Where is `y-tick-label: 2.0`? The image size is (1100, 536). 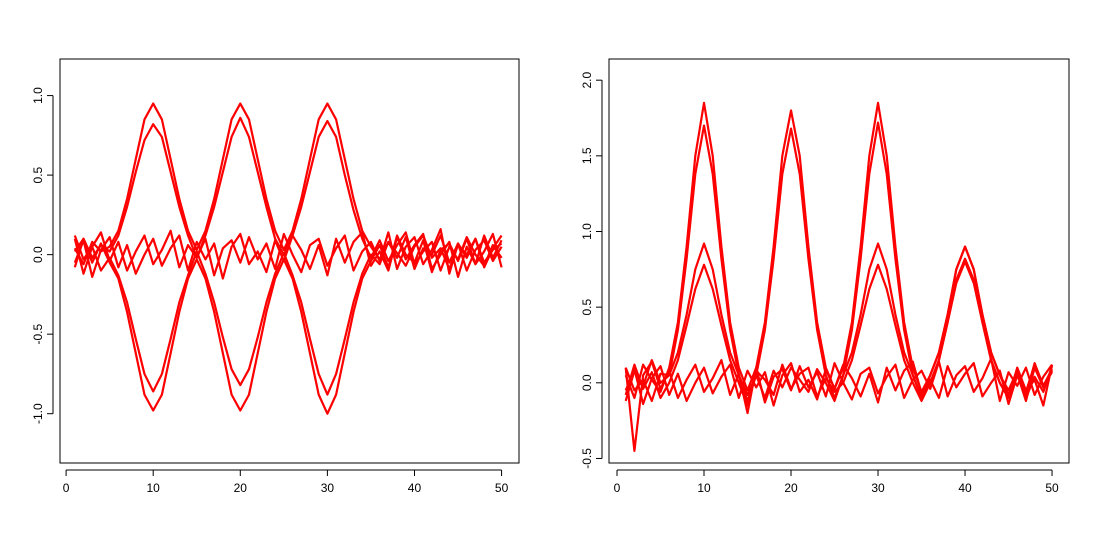 y-tick-label: 2.0 is located at coordinates (587, 80).